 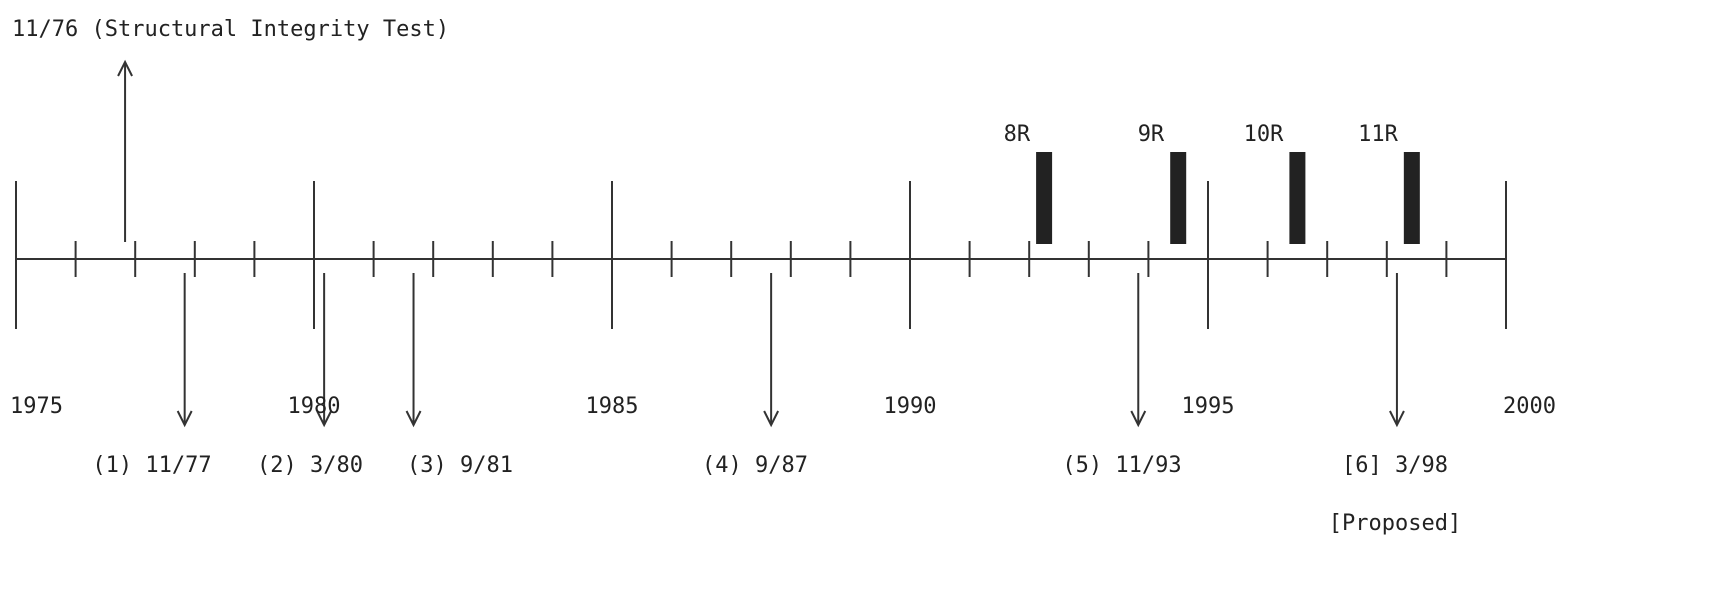 What do you see at coordinates (125, 68) in the screenshot?
I see `top-event-arrow-head` at bounding box center [125, 68].